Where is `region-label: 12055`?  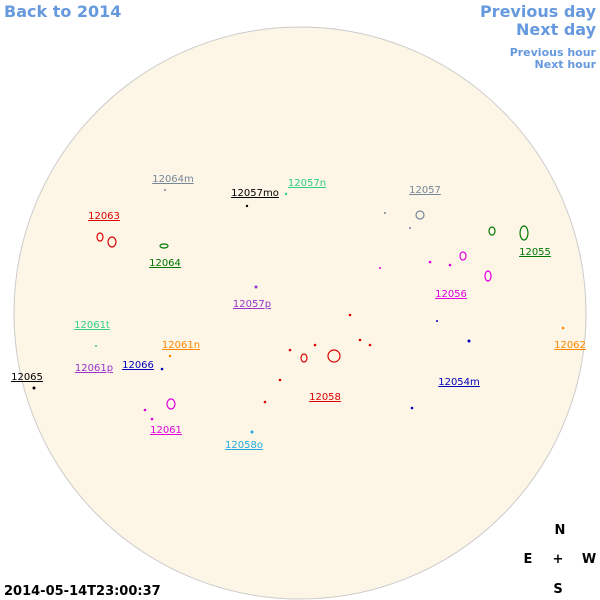 region-label: 12055 is located at coordinates (535, 252).